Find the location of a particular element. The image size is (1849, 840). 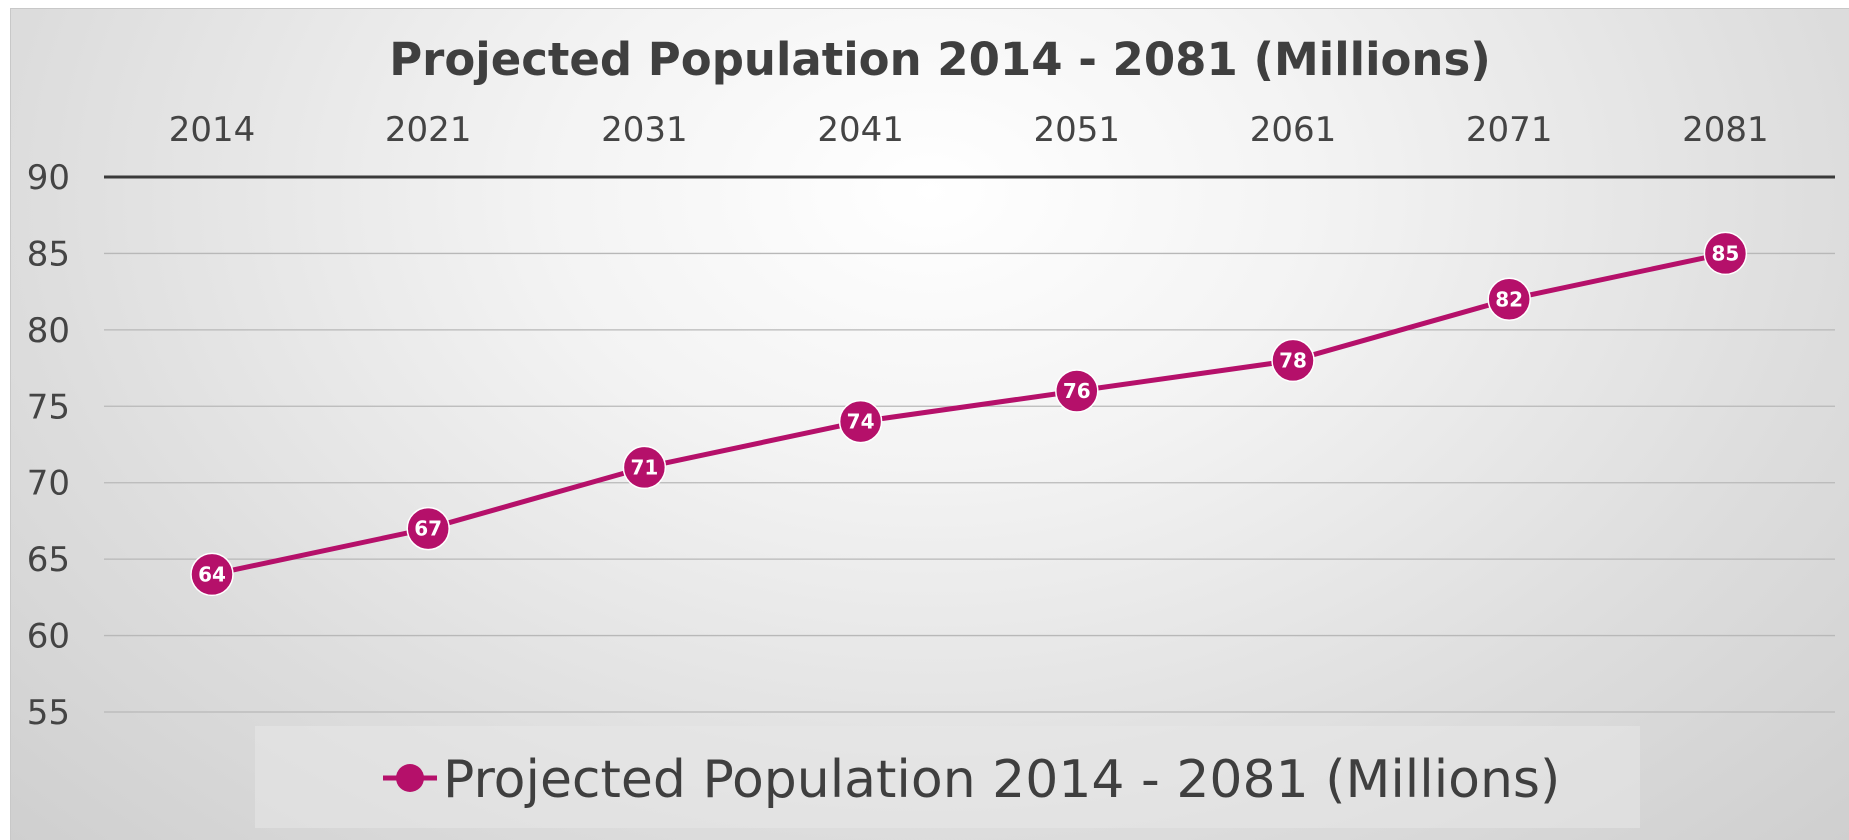

y-tick-label: 55 is located at coordinates (48, 713).